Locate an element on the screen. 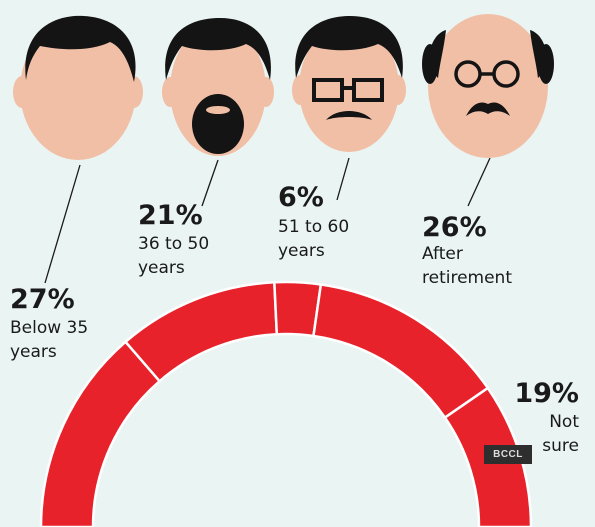 The height and width of the screenshot is (527, 595). segment-1-label-line-1: Below 35 is located at coordinates (49, 328).